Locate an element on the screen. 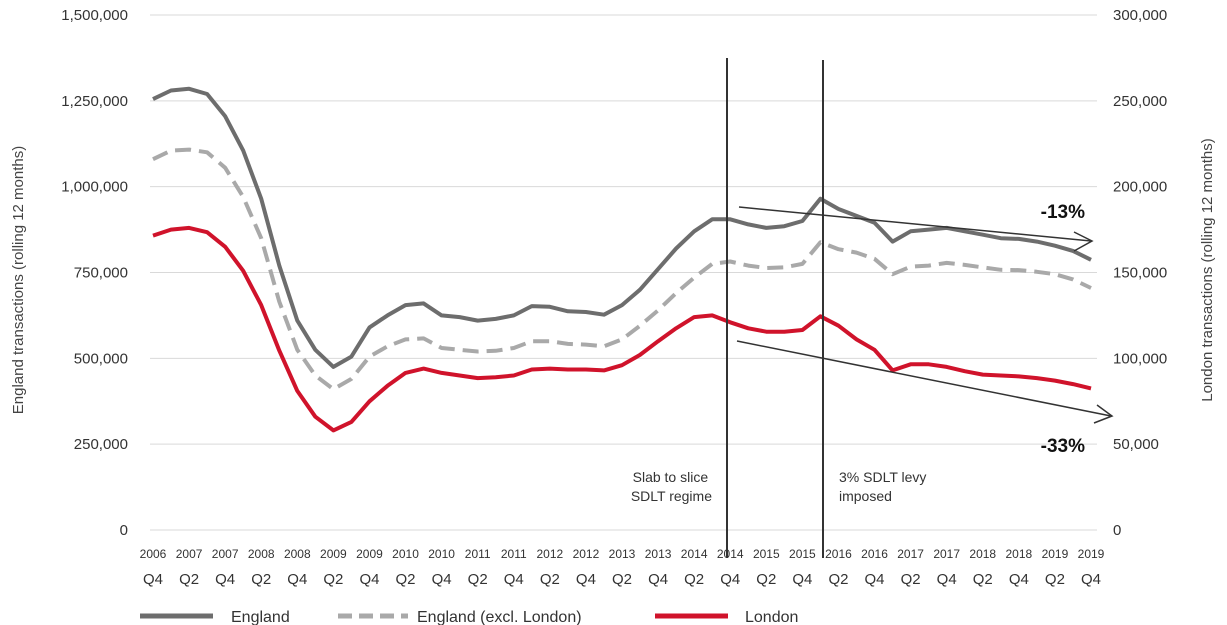 Image resolution: width=1227 pixels, height=625 pixels. left-y-tick-label: 1,250,000 is located at coordinates (94, 101).